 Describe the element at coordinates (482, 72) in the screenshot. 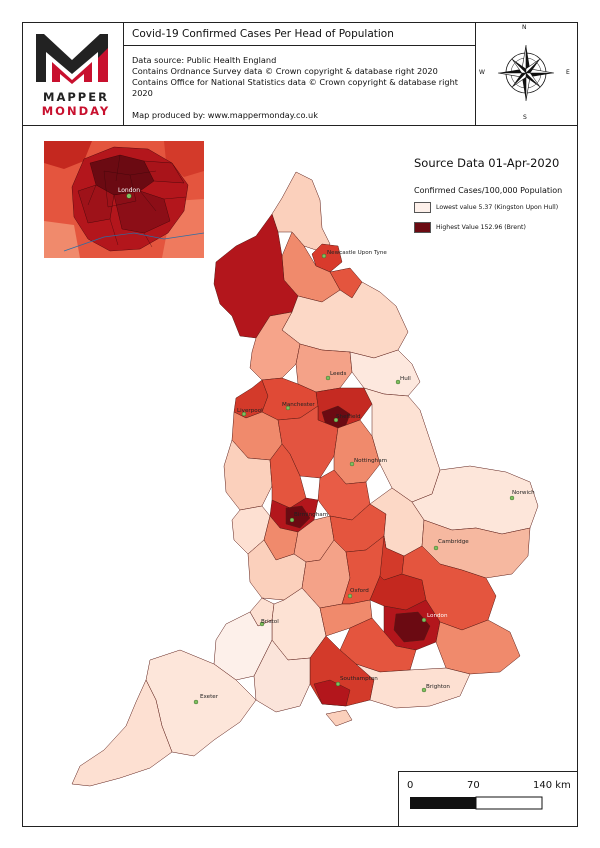

I see `compass-w-label: W` at that location.